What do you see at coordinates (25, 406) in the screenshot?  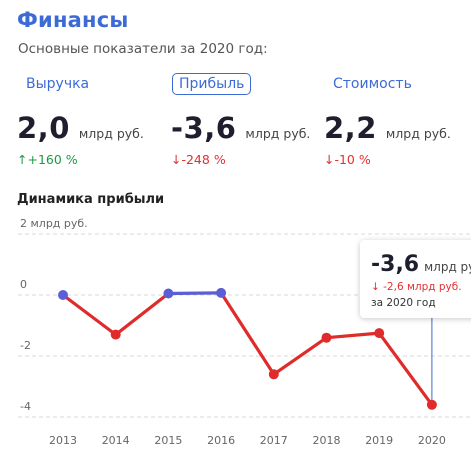 I see `y-tick-label: -4` at bounding box center [25, 406].